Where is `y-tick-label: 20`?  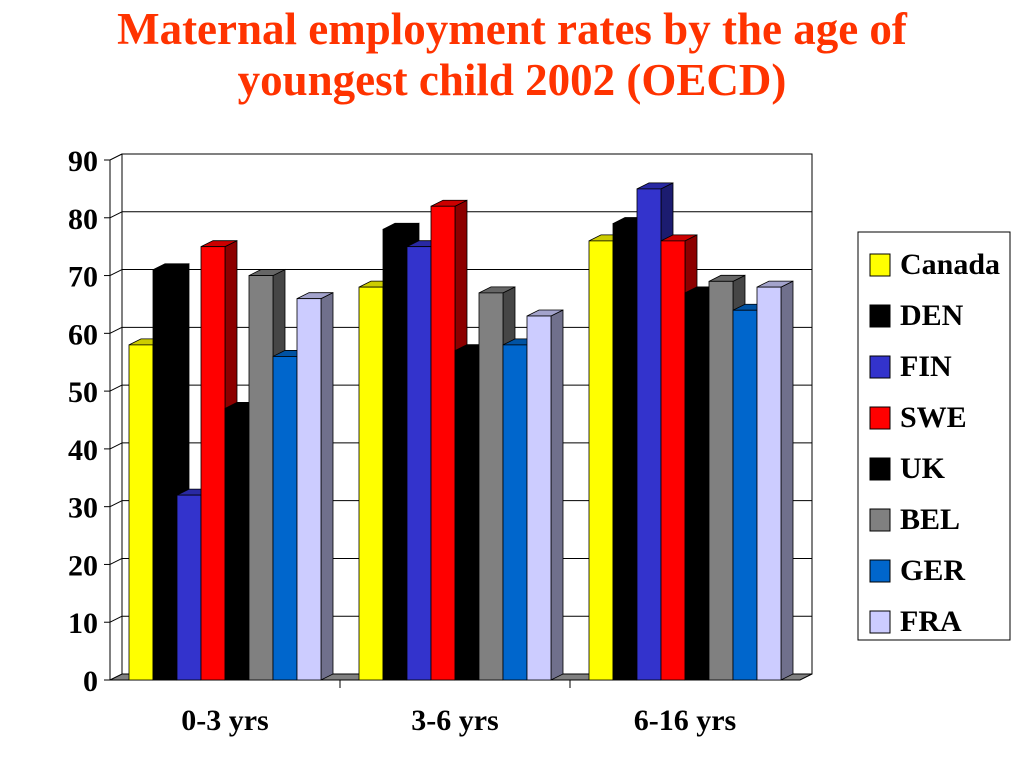 y-tick-label: 20 is located at coordinates (83, 565).